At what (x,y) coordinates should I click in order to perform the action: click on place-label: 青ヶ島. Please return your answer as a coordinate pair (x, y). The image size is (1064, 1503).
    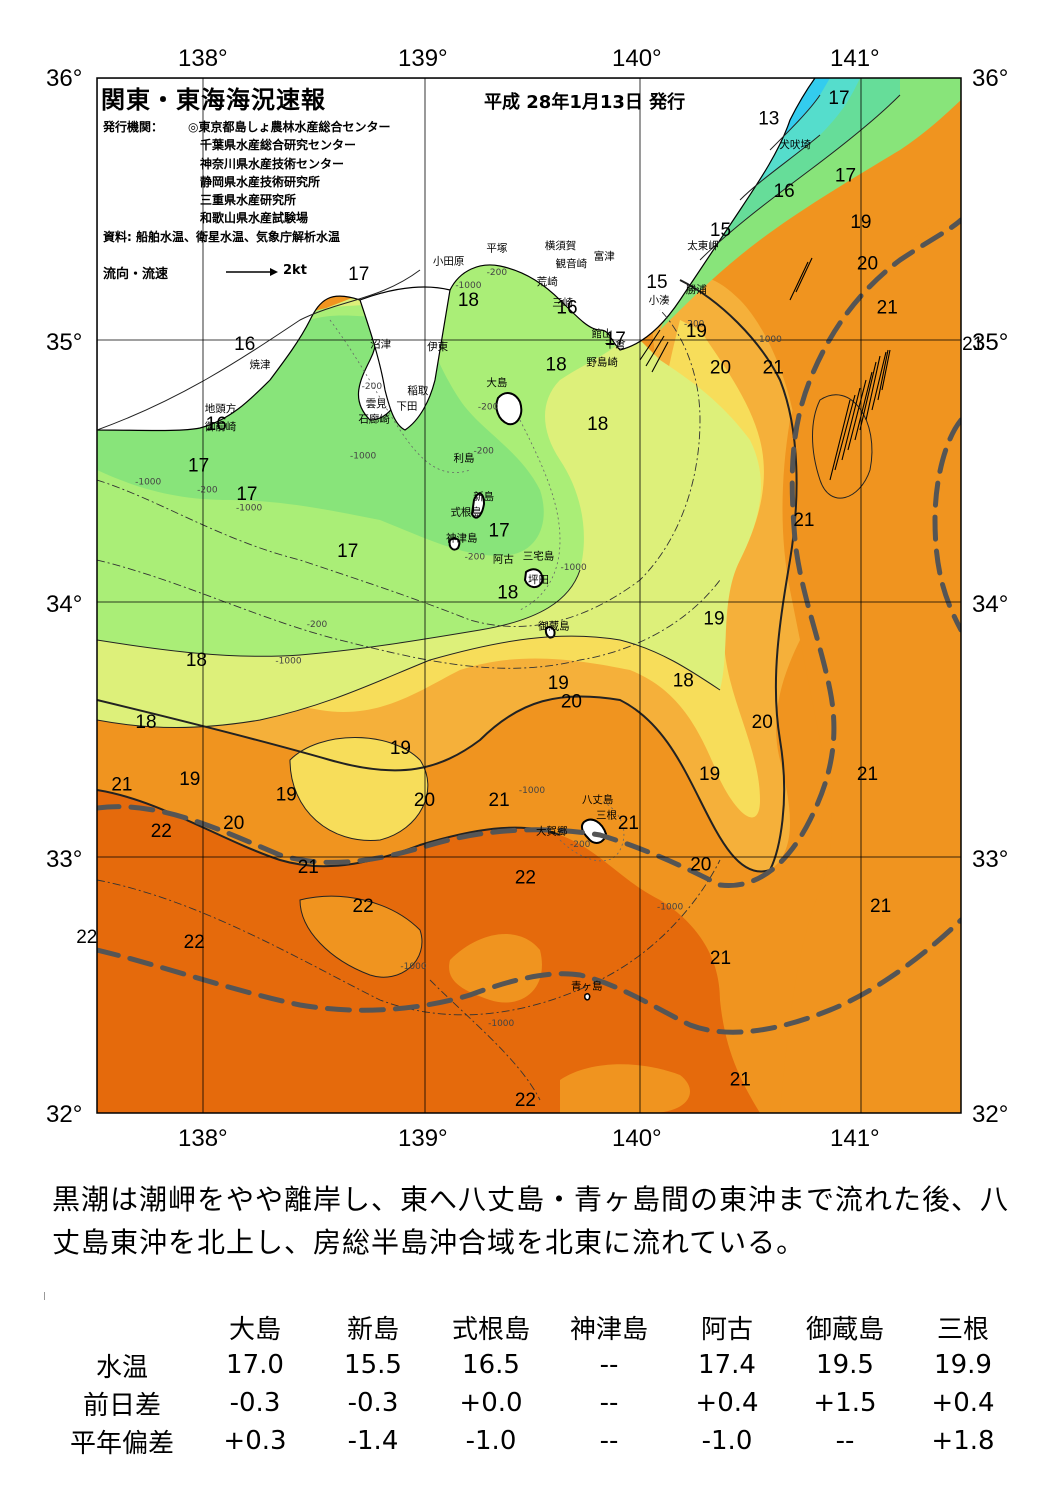
    Looking at the image, I should click on (587, 986).